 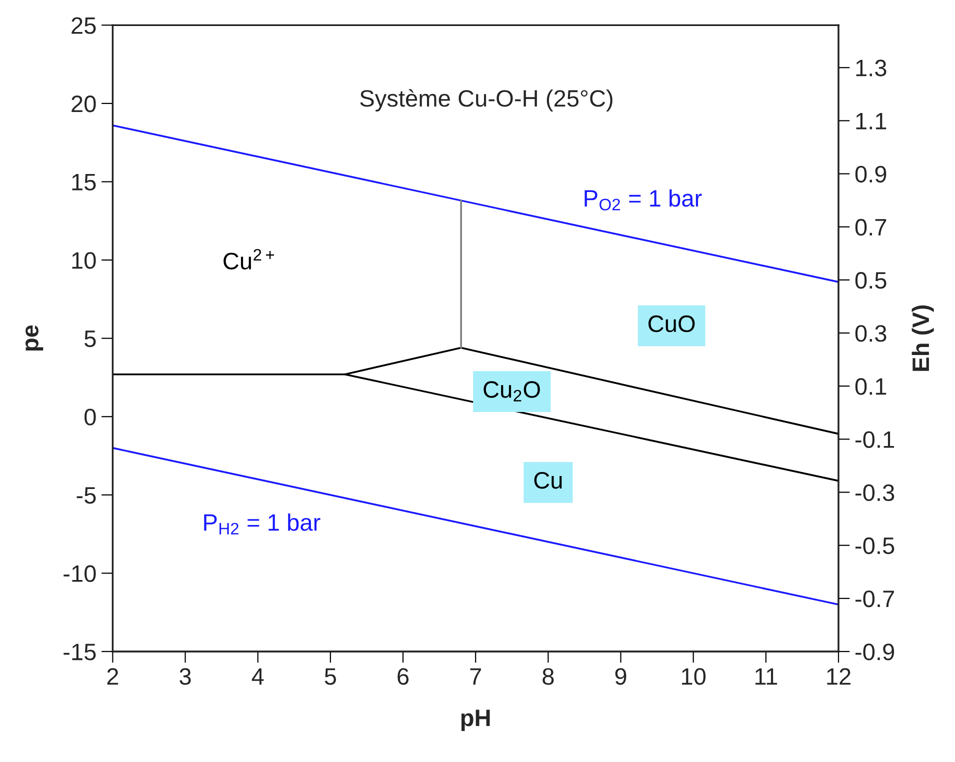 I want to click on annotation: CuO, so click(x=671, y=323).